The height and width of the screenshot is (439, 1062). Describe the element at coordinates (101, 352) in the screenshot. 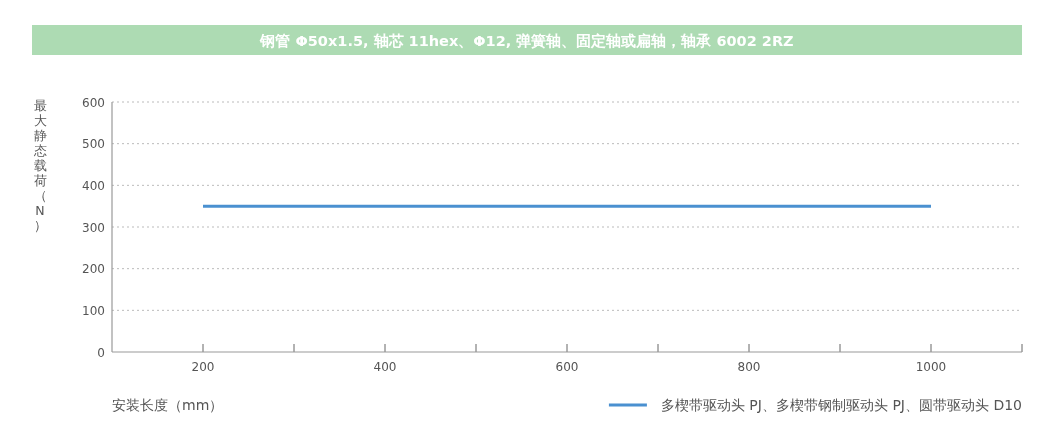

I see `y-tick-label: 0` at that location.